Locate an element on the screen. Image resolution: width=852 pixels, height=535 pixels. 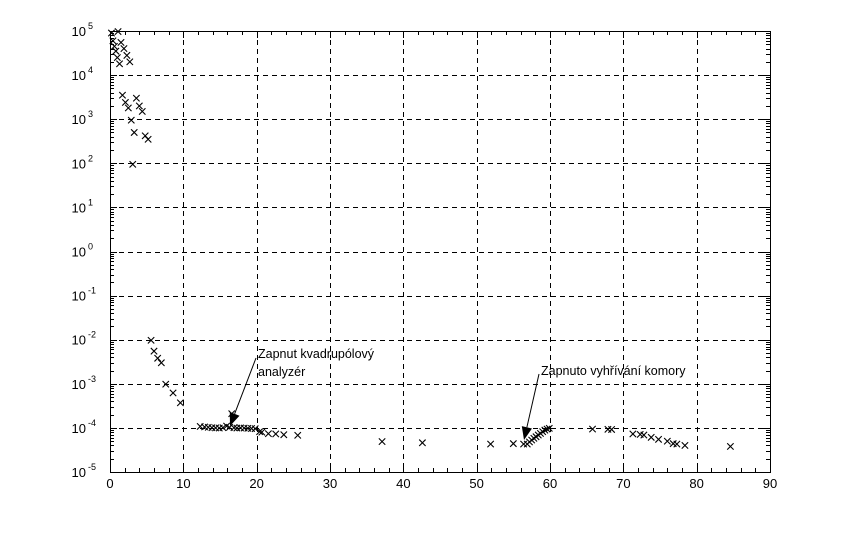
x-tick-label: 80 is located at coordinates (696, 483).